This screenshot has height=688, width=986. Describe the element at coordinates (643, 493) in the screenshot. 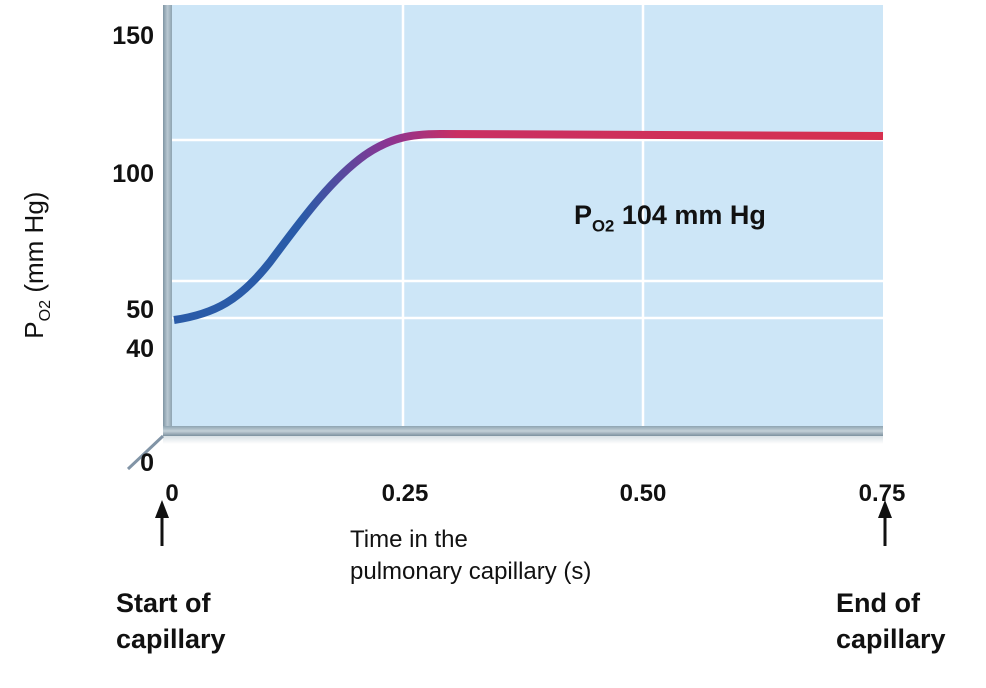

I see `x-tick-0.50: 0.50` at that location.